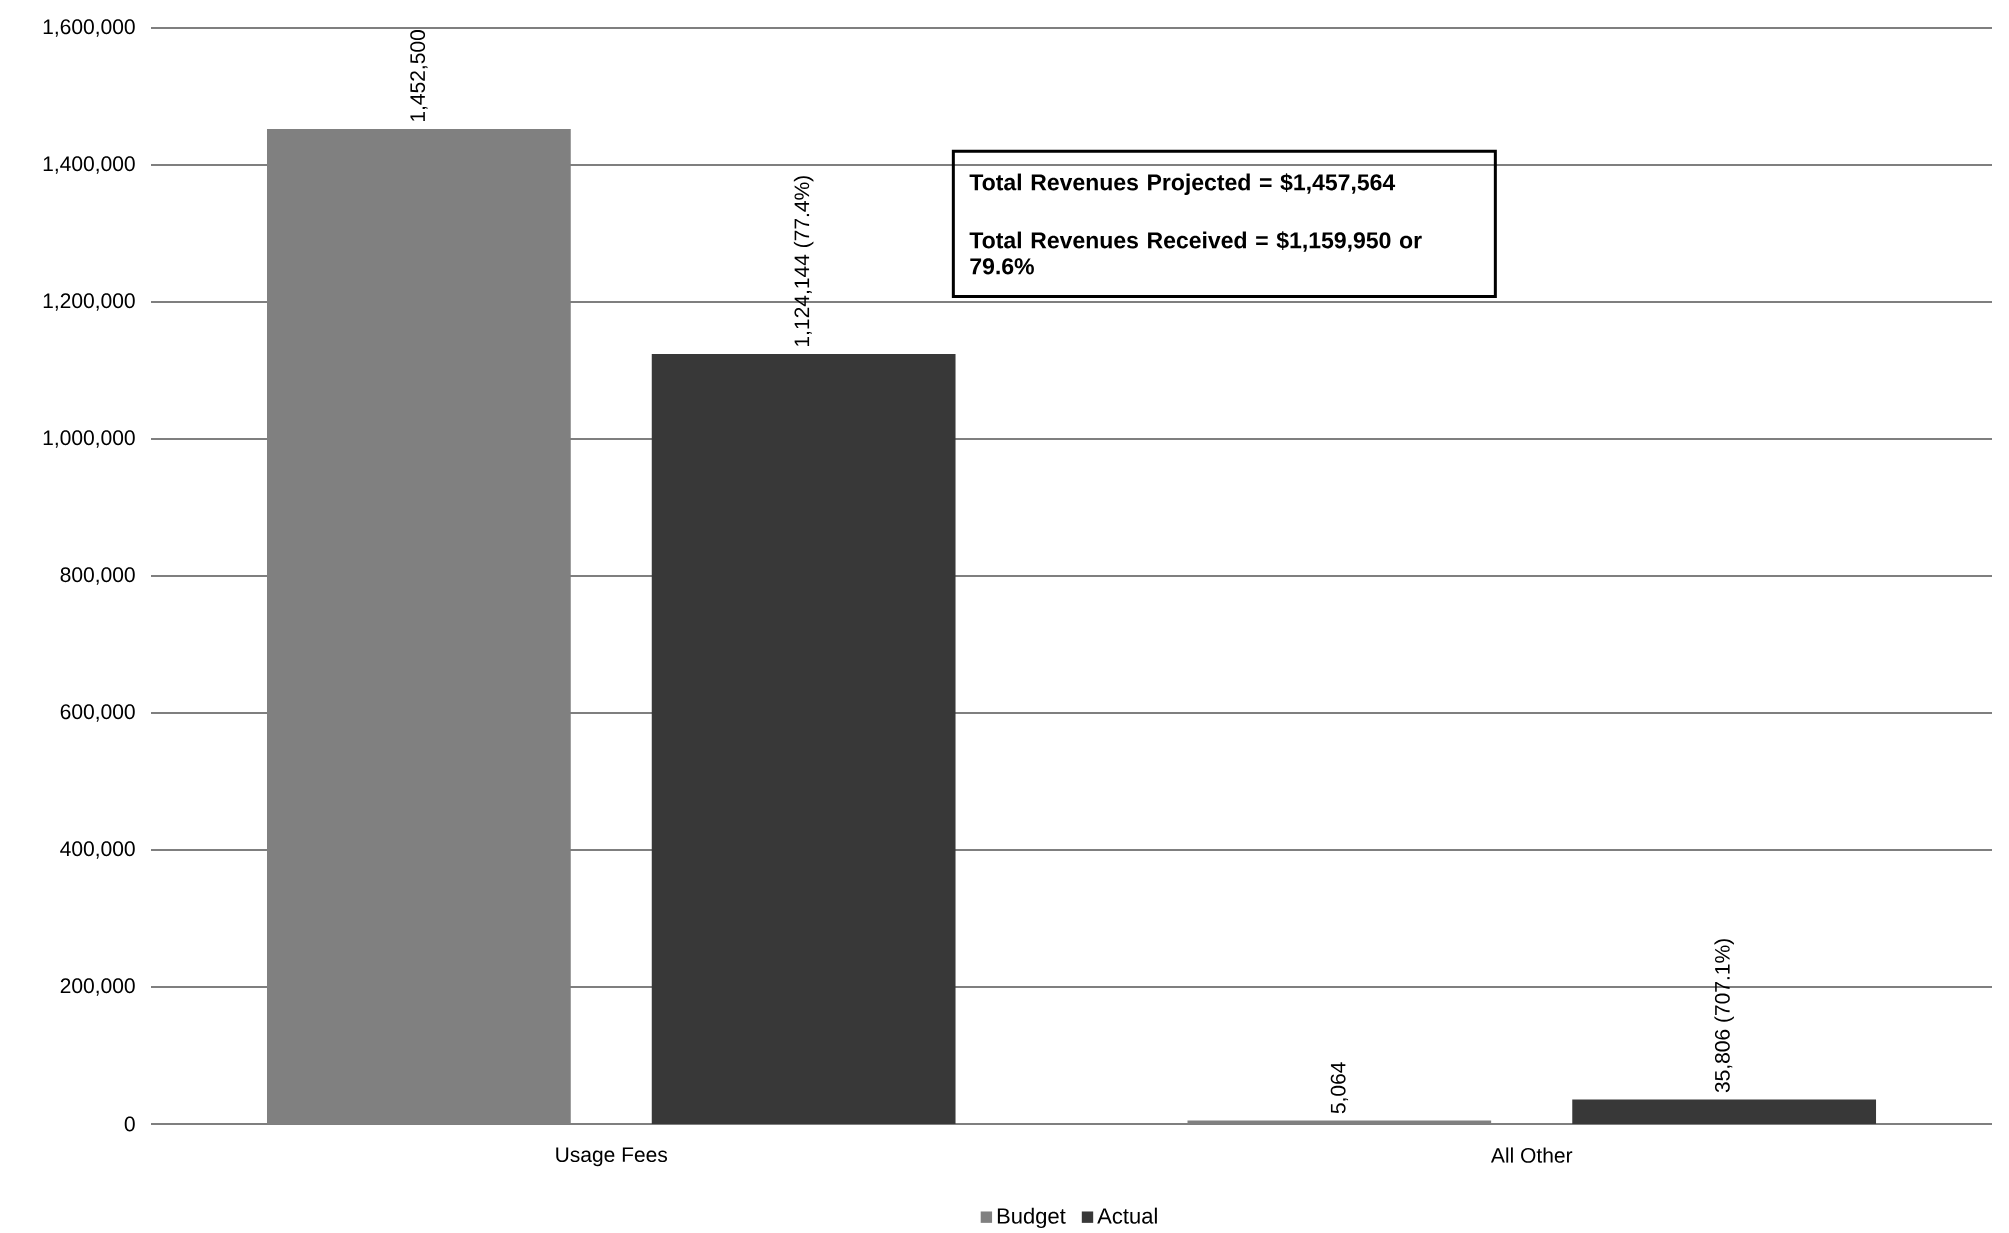 This screenshot has height=1233, width=2009. I want to click on data-label: 1,452,500, so click(419, 76).